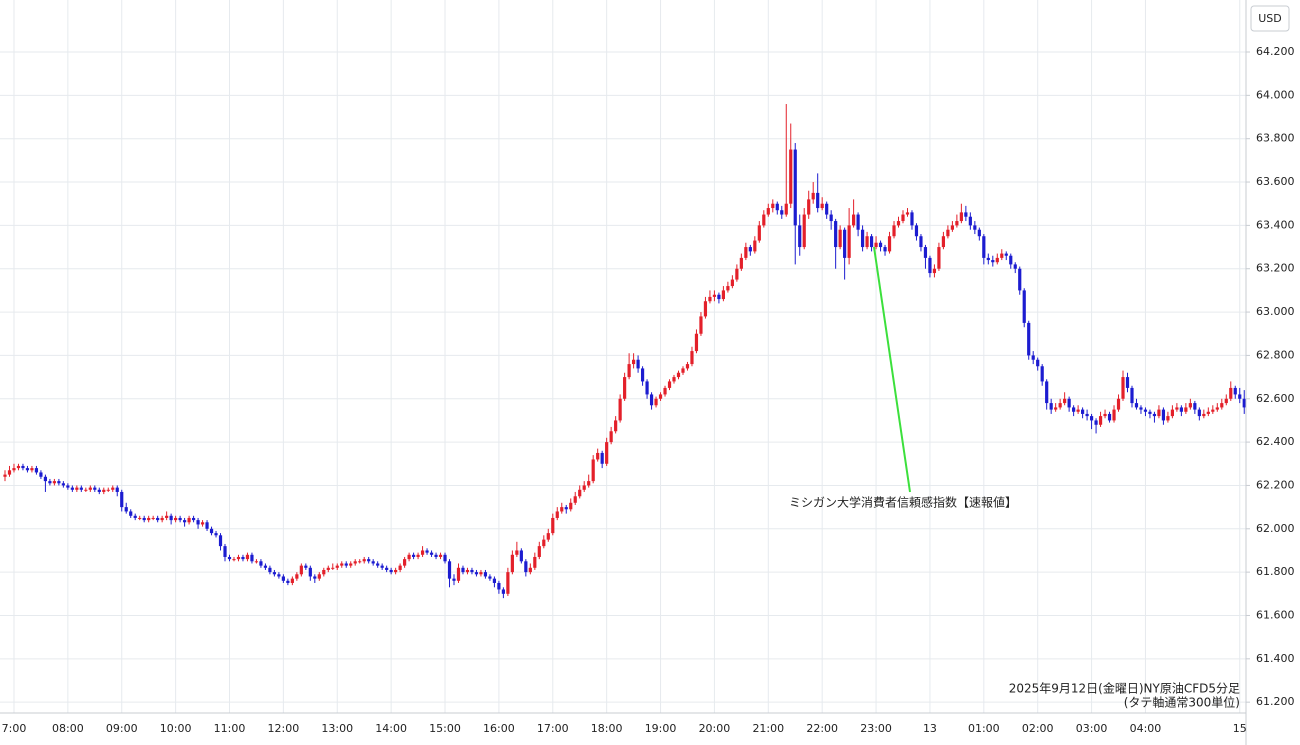 The height and width of the screenshot is (745, 1300). What do you see at coordinates (930, 728) in the screenshot?
I see `x-tick-label: 13` at bounding box center [930, 728].